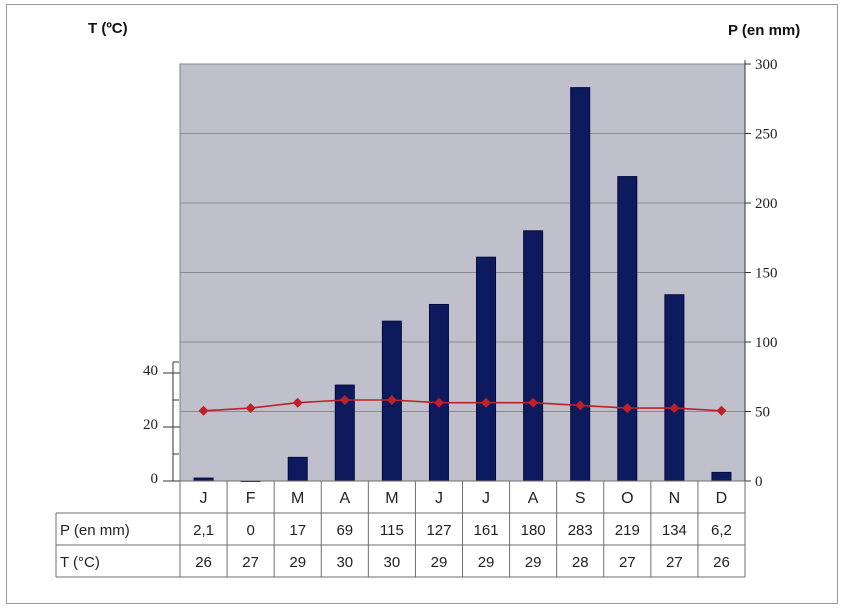 This screenshot has width=844, height=611. What do you see at coordinates (108, 28) in the screenshot?
I see `left-axis-title: T (ºC)` at bounding box center [108, 28].